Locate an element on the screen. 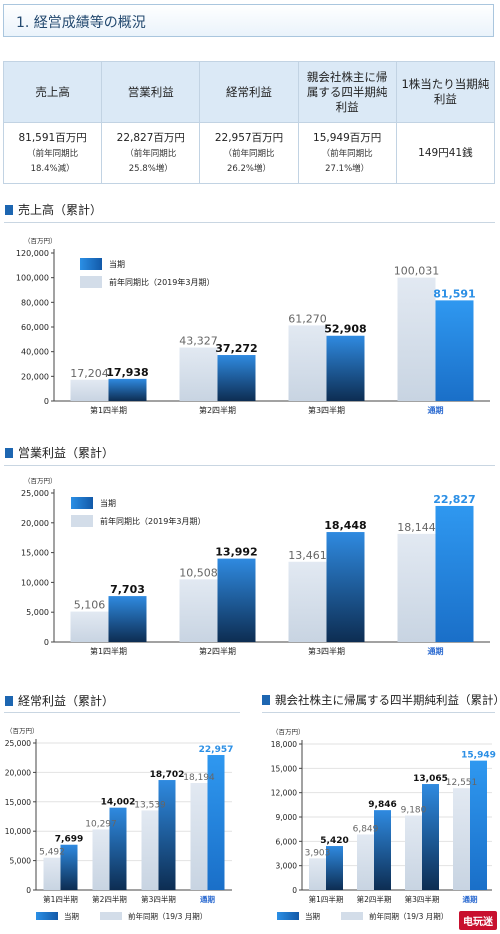 Image resolution: width=500 pixels, height=934 pixels. data-label-current: 18,702 is located at coordinates (167, 775).